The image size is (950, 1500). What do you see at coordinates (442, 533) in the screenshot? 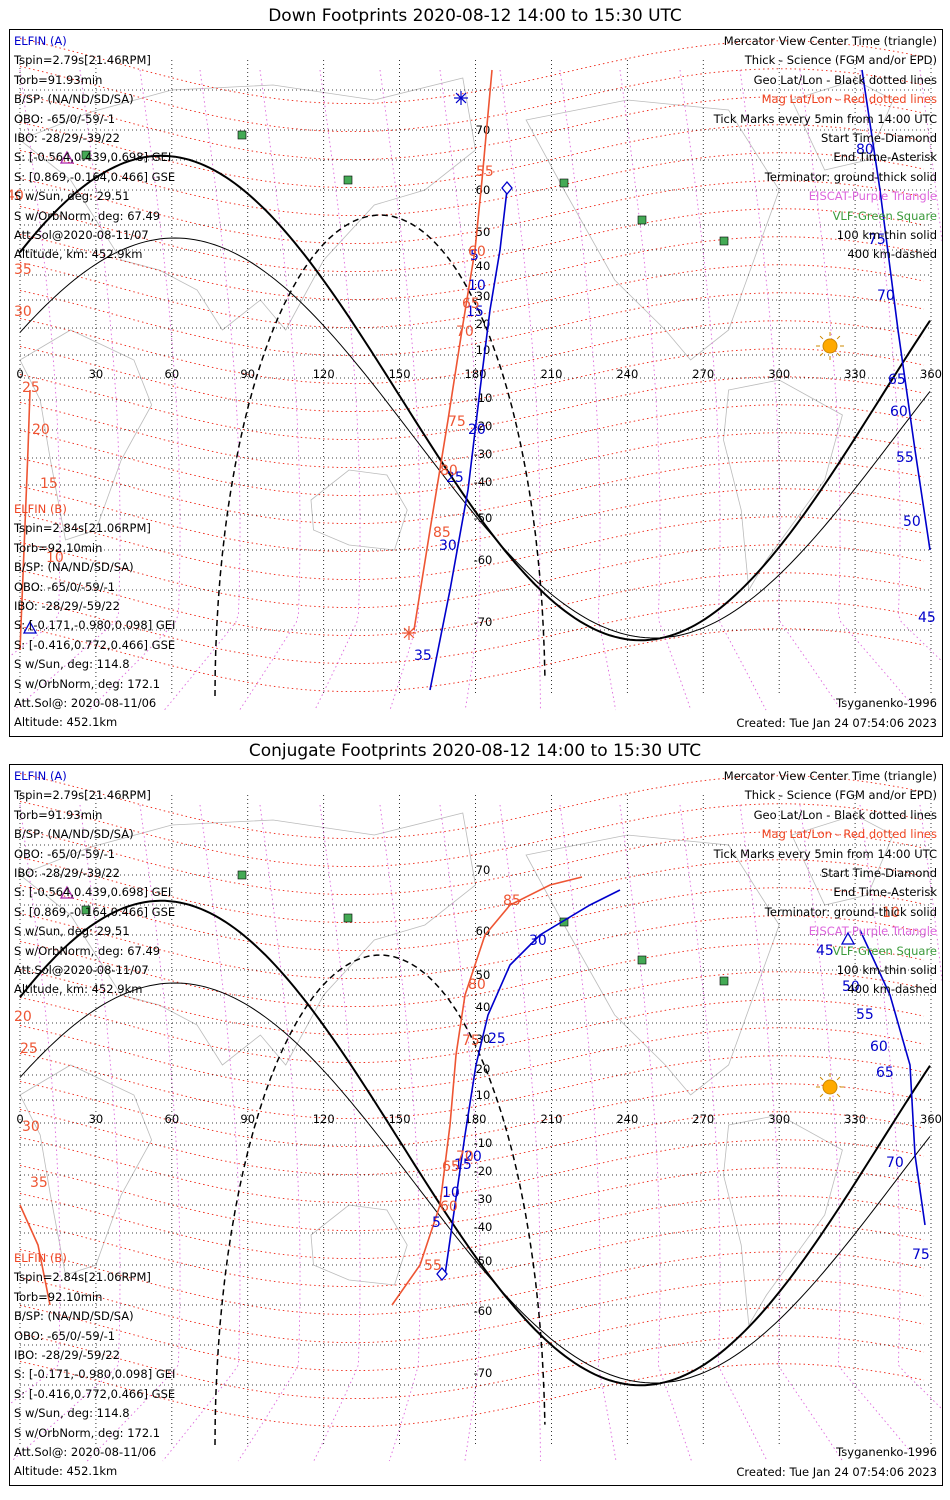
I see `elfin-b-tick-label: 85` at bounding box center [442, 533].